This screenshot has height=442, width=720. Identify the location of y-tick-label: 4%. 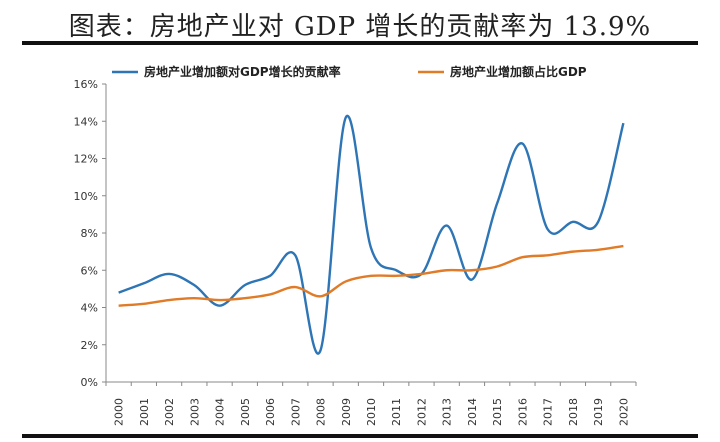
(89, 308).